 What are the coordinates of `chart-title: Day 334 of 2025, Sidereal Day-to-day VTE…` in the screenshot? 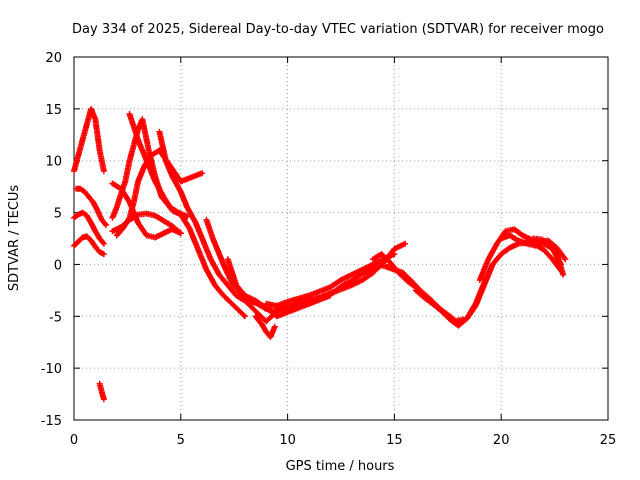 It's located at (338, 29).